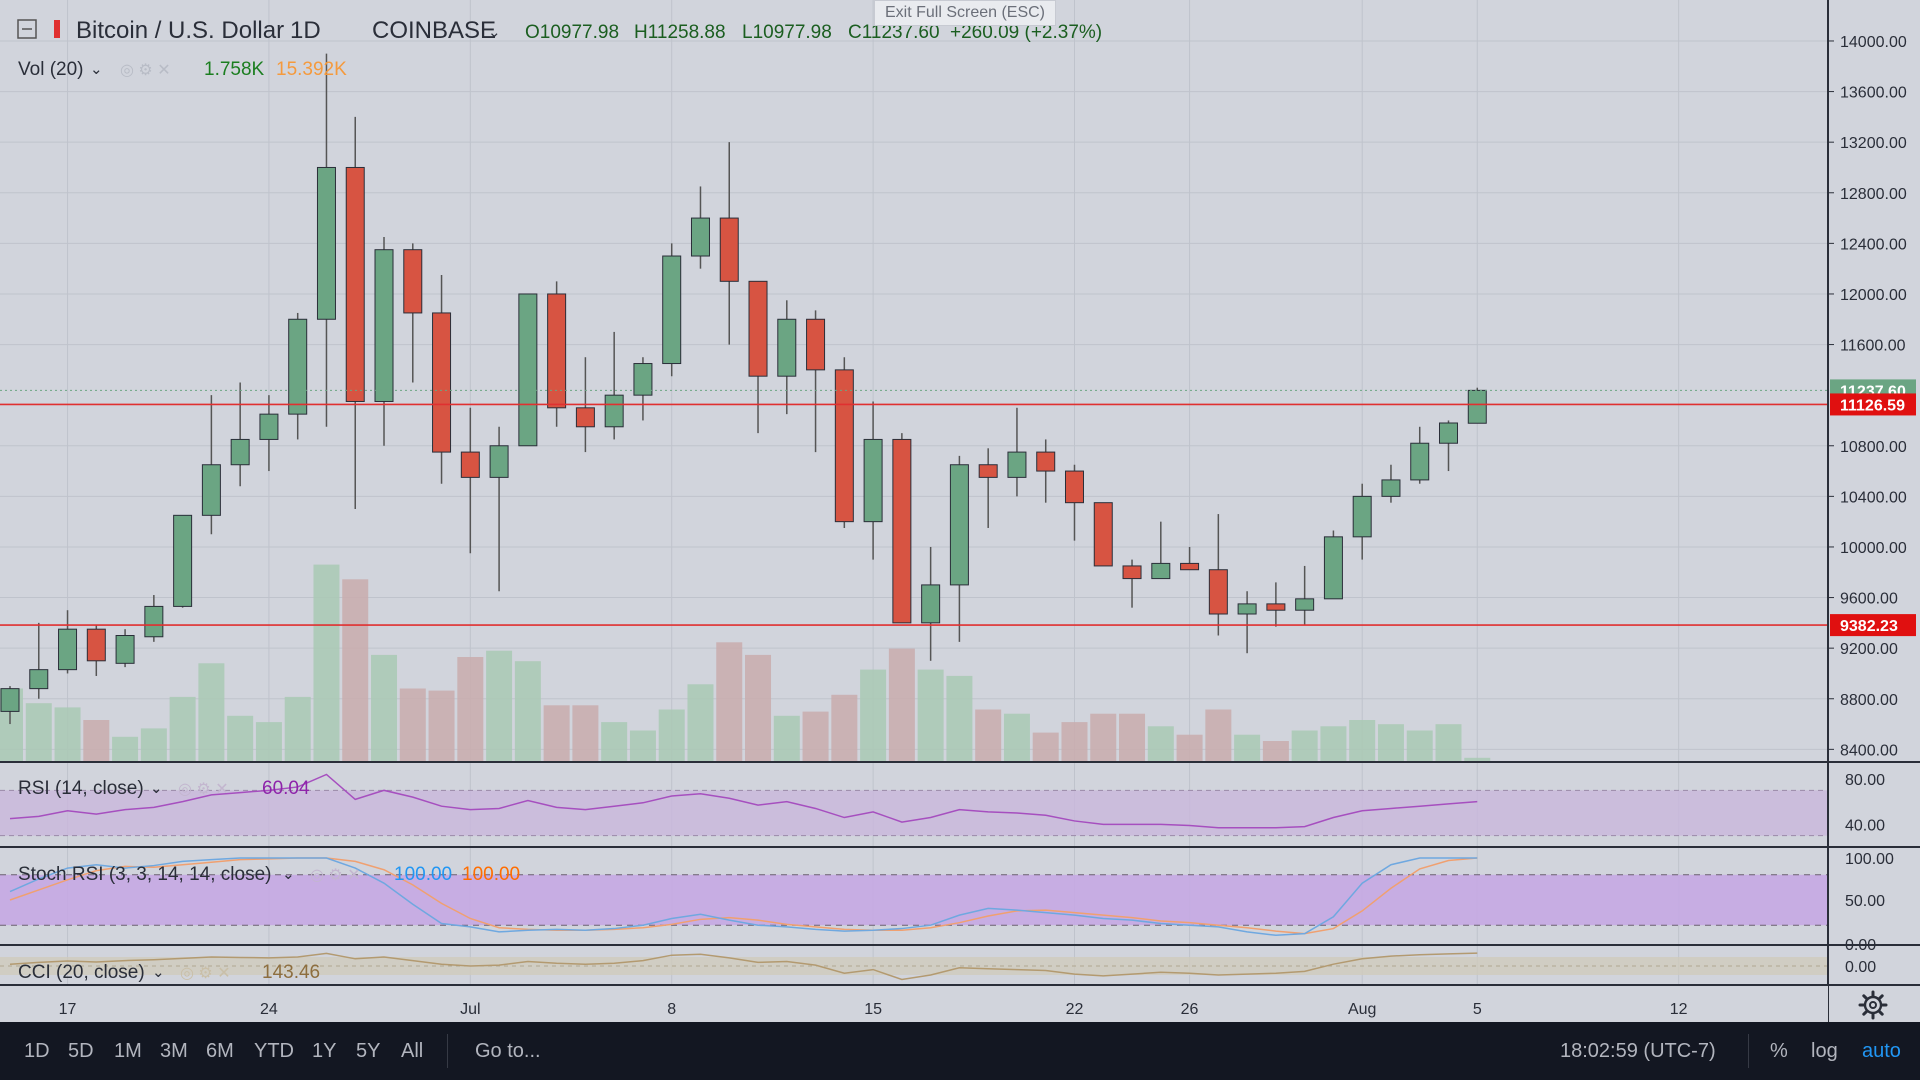  I want to click on rsi-legend: RSI (14, close) ⌄ ◎ ⚙ ✕ 60.04, so click(164, 788).